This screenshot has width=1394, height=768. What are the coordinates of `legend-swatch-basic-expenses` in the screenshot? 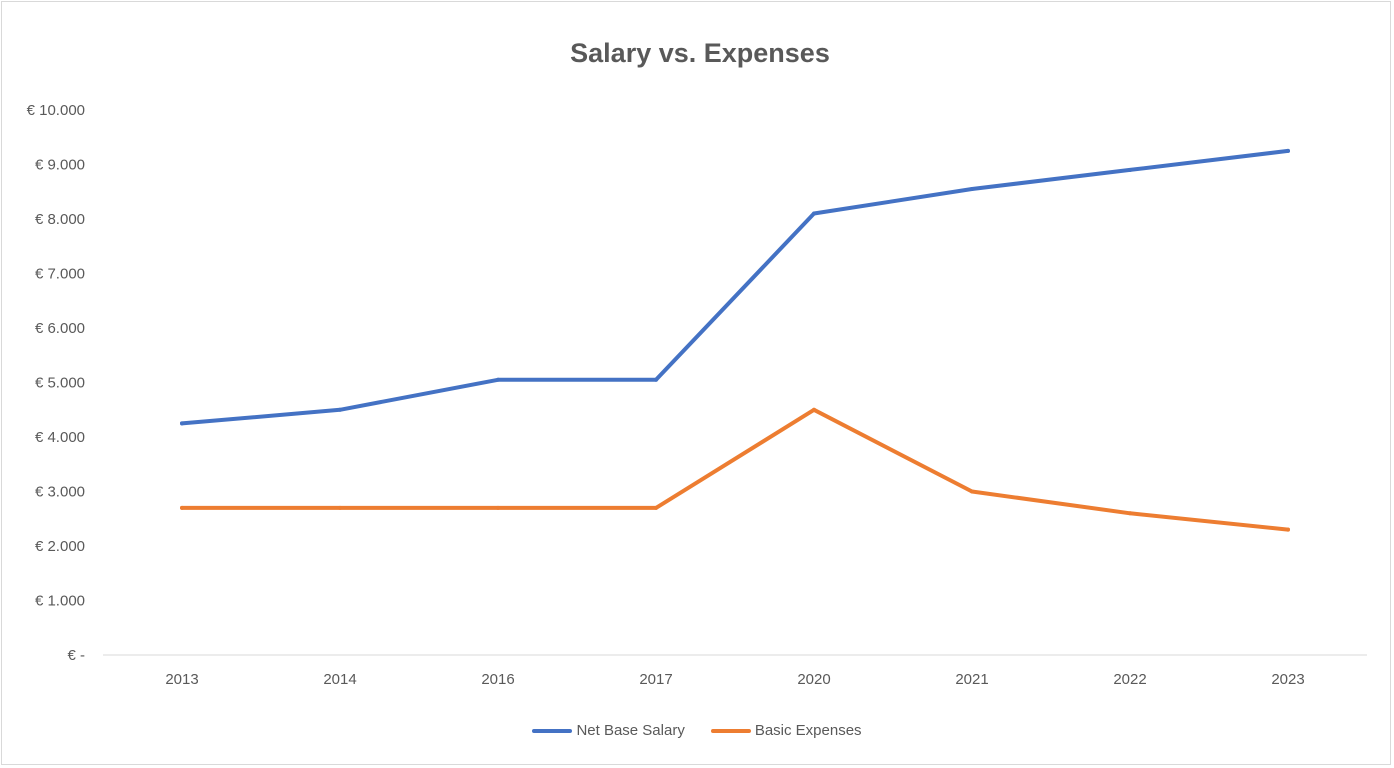 It's located at (730, 730).